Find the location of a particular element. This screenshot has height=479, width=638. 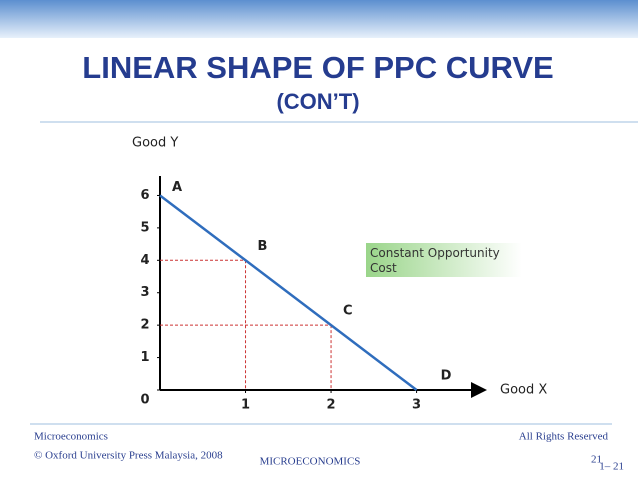

footer-text: MICROECONOMICS is located at coordinates (310, 462).